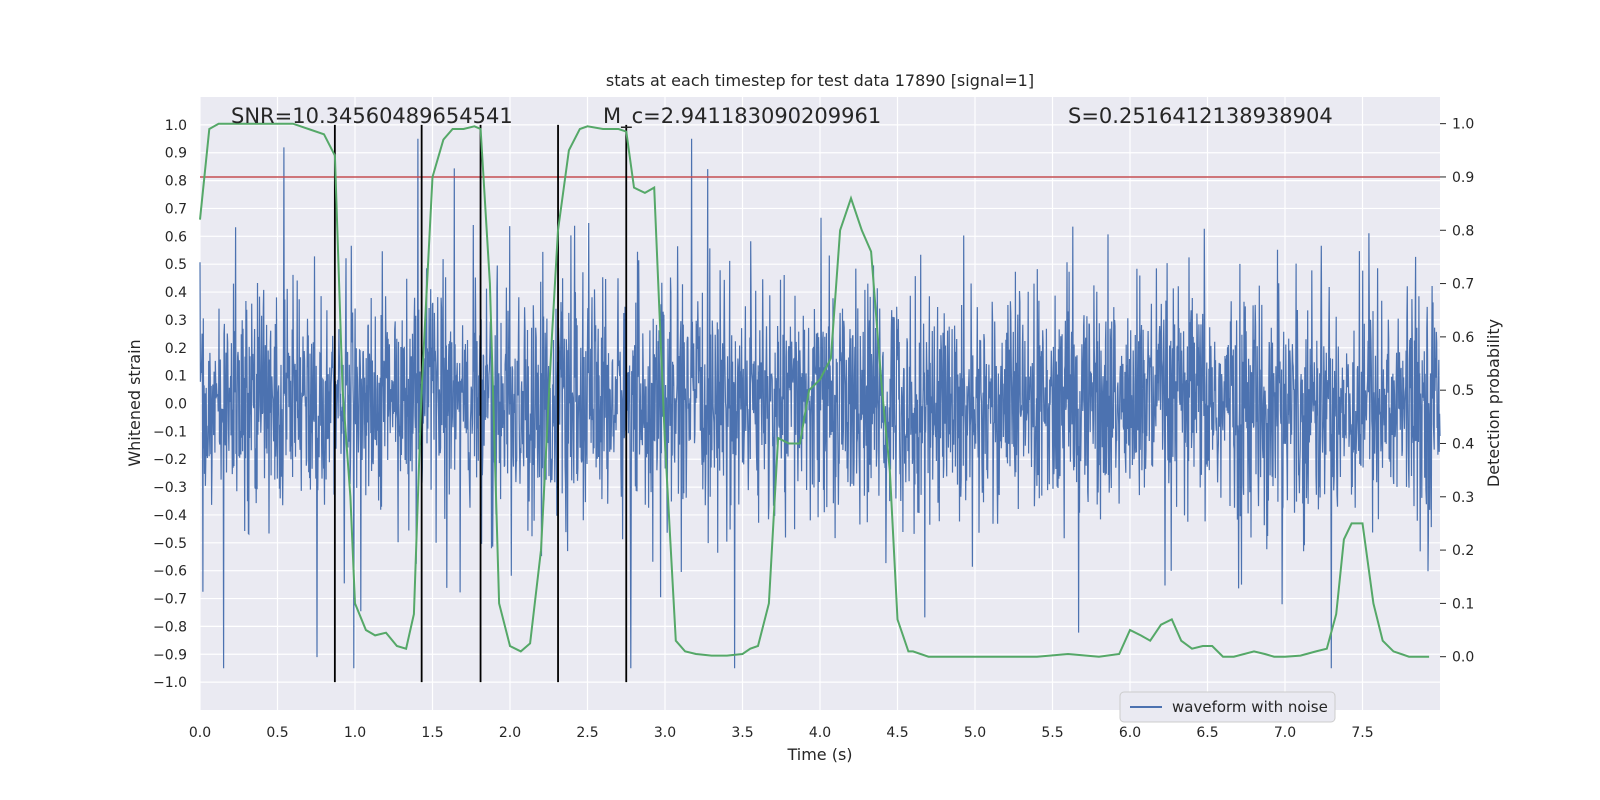 The height and width of the screenshot is (800, 1600). I want to click on y-right-tick-label: 0.4, so click(1463, 444).